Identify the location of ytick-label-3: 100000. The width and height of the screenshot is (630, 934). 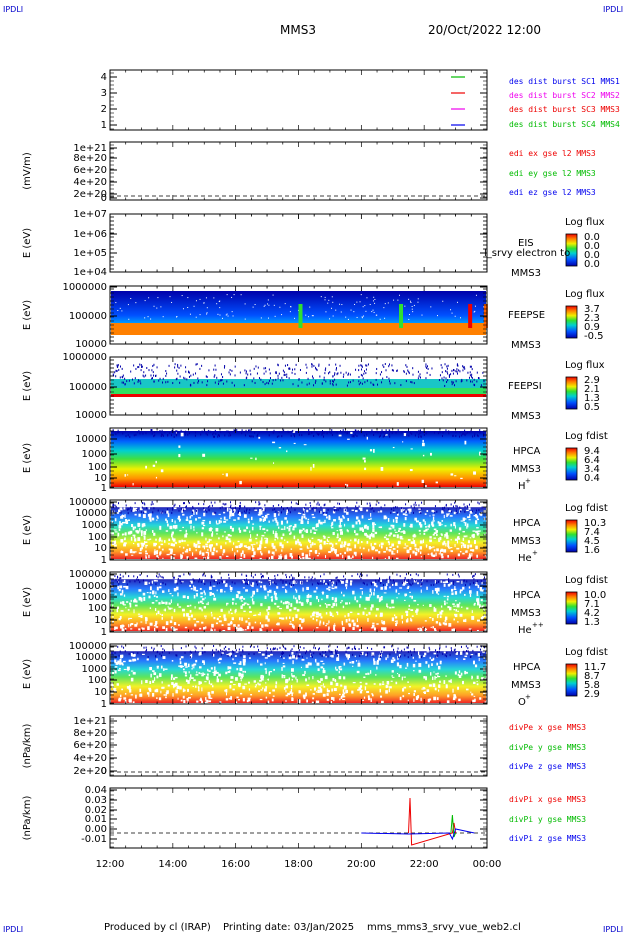
(88, 316).